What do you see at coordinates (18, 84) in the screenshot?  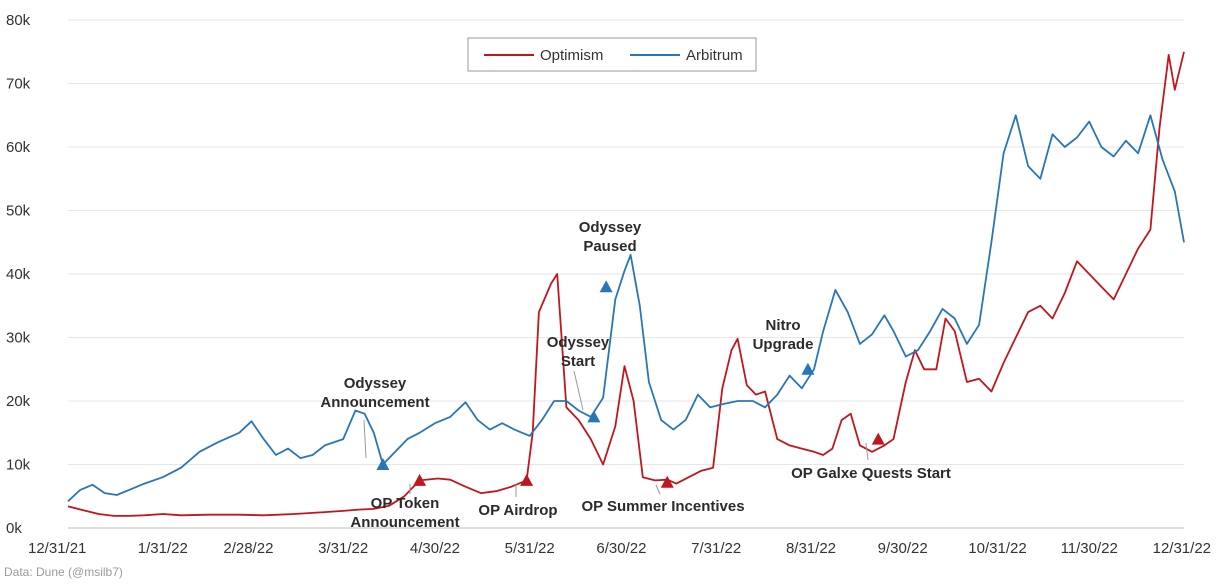 I see `y-tick-label: 70k` at bounding box center [18, 84].